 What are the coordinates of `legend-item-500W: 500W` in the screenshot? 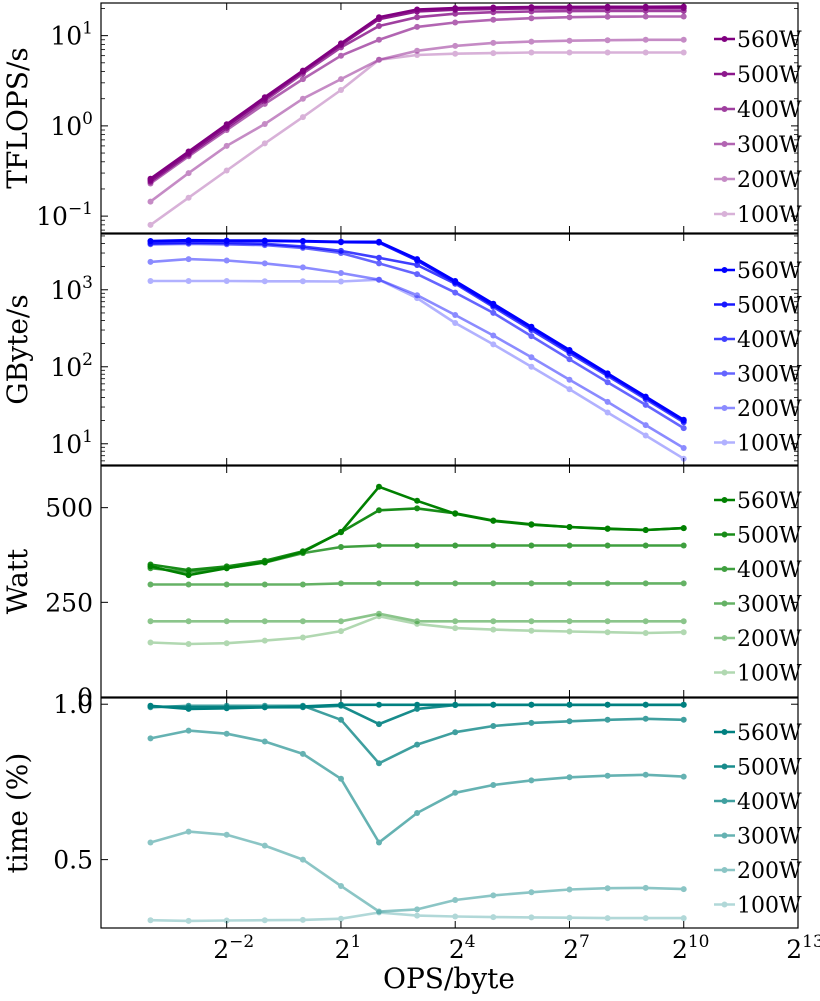 It's located at (758, 75).